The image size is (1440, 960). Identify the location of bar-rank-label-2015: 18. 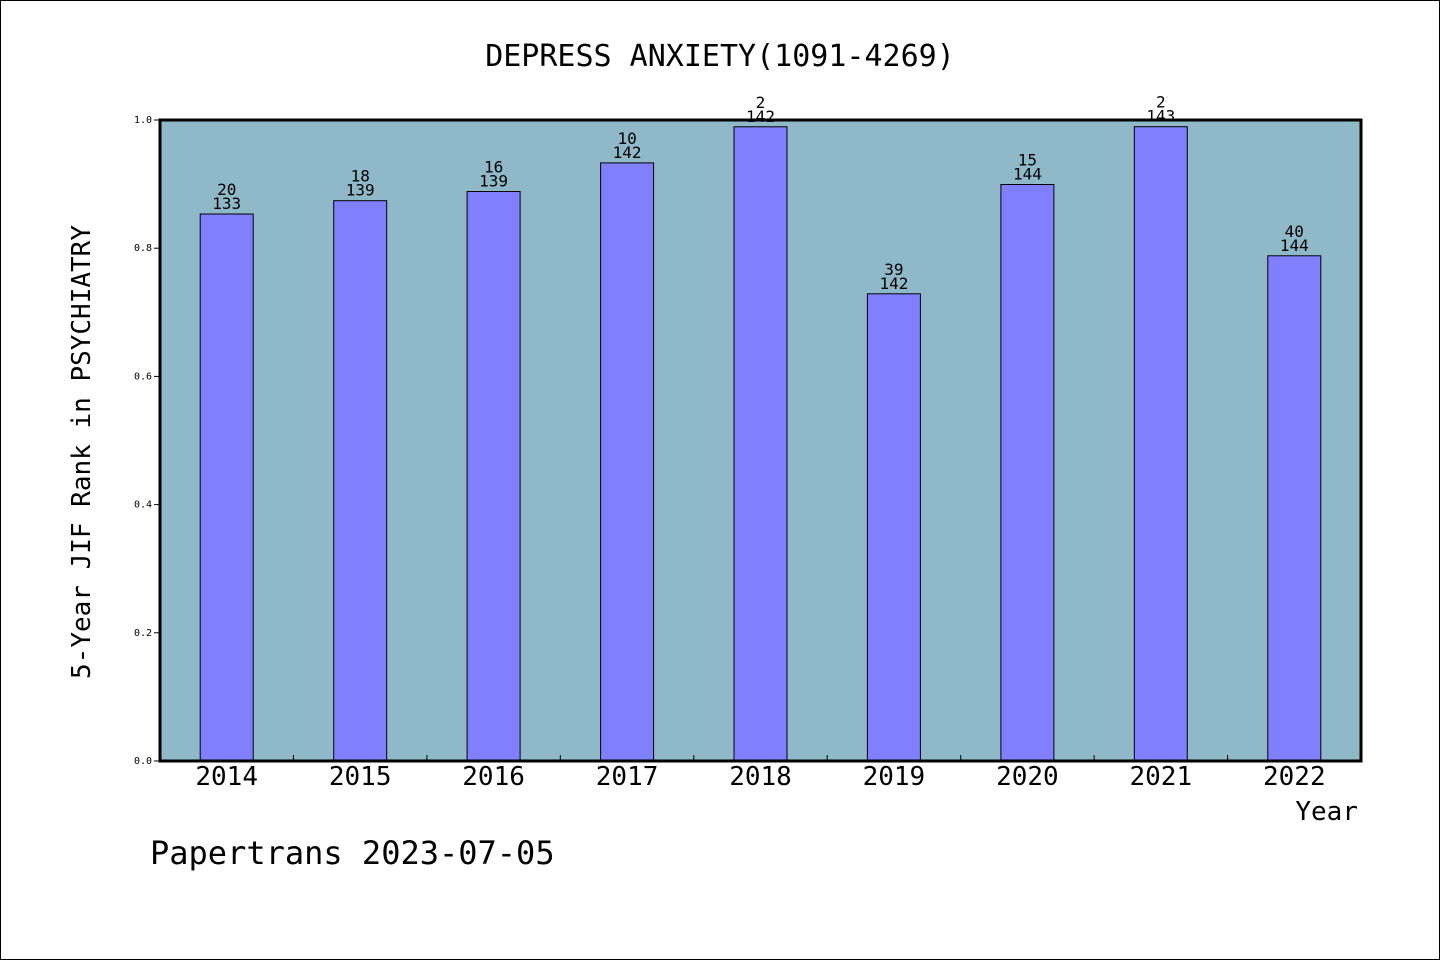
(360, 176).